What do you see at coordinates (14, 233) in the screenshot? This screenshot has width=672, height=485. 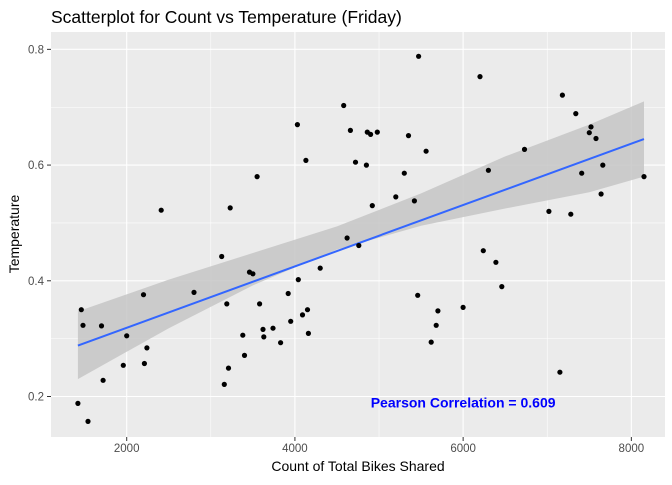 I see `y-axis-title: Temperature` at bounding box center [14, 233].